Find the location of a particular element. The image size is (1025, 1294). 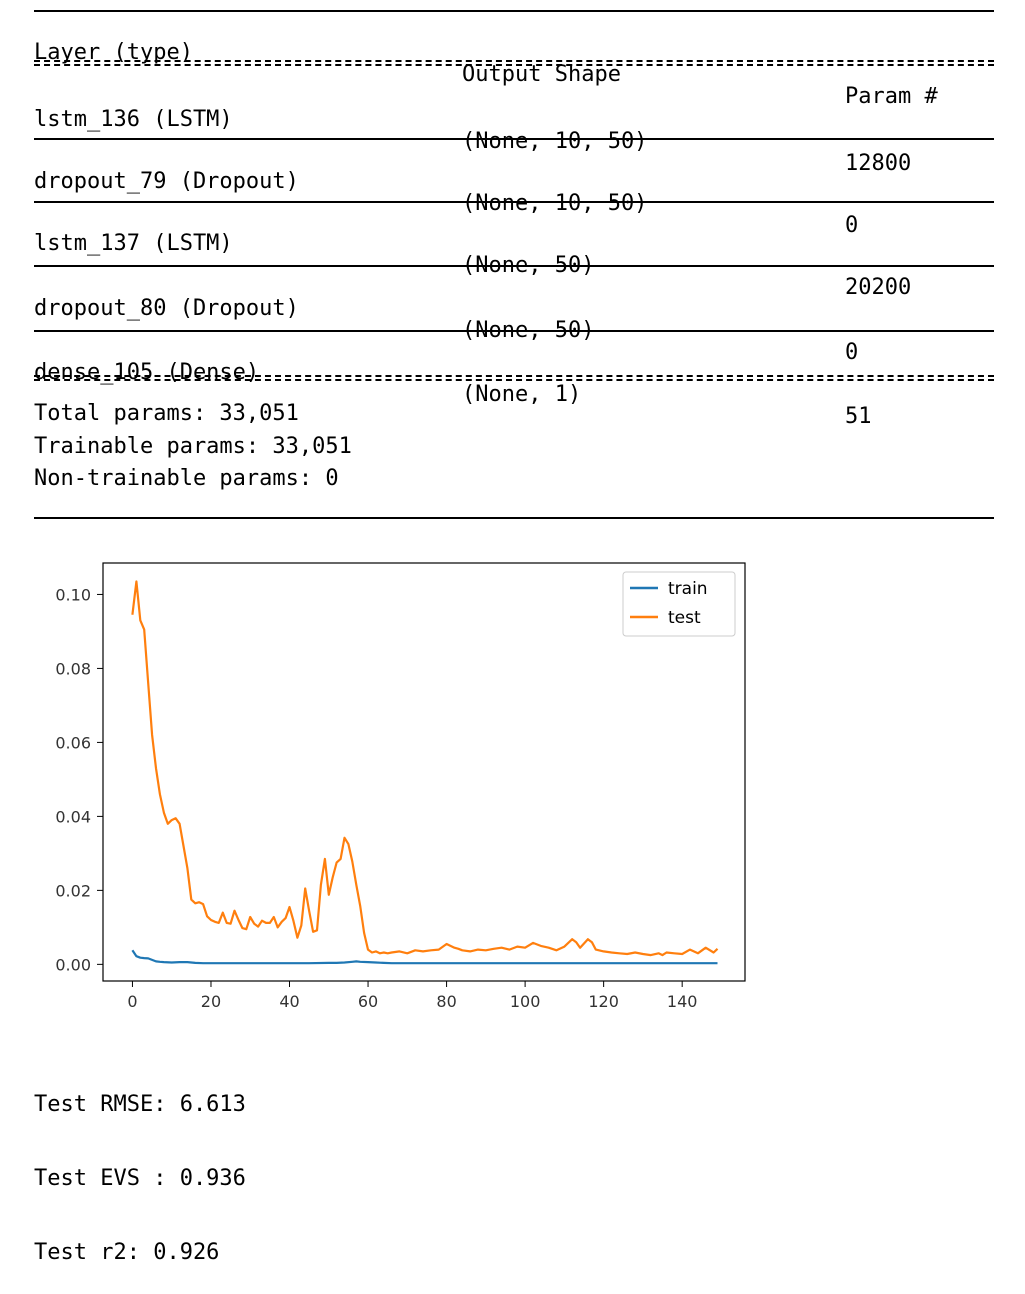

table-row: dropout_80 (Dropout) (None, 50) 0 is located at coordinates (514, 289).